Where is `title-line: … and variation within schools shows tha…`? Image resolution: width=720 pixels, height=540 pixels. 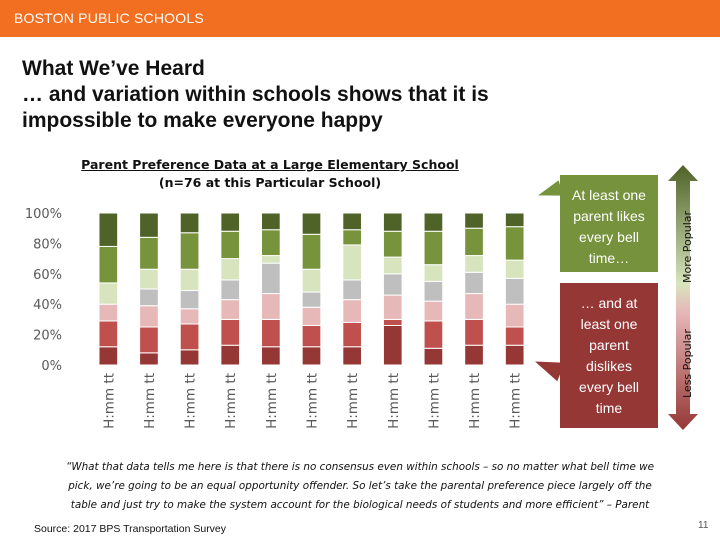 title-line: … and variation within schools shows tha… is located at coordinates (255, 94).